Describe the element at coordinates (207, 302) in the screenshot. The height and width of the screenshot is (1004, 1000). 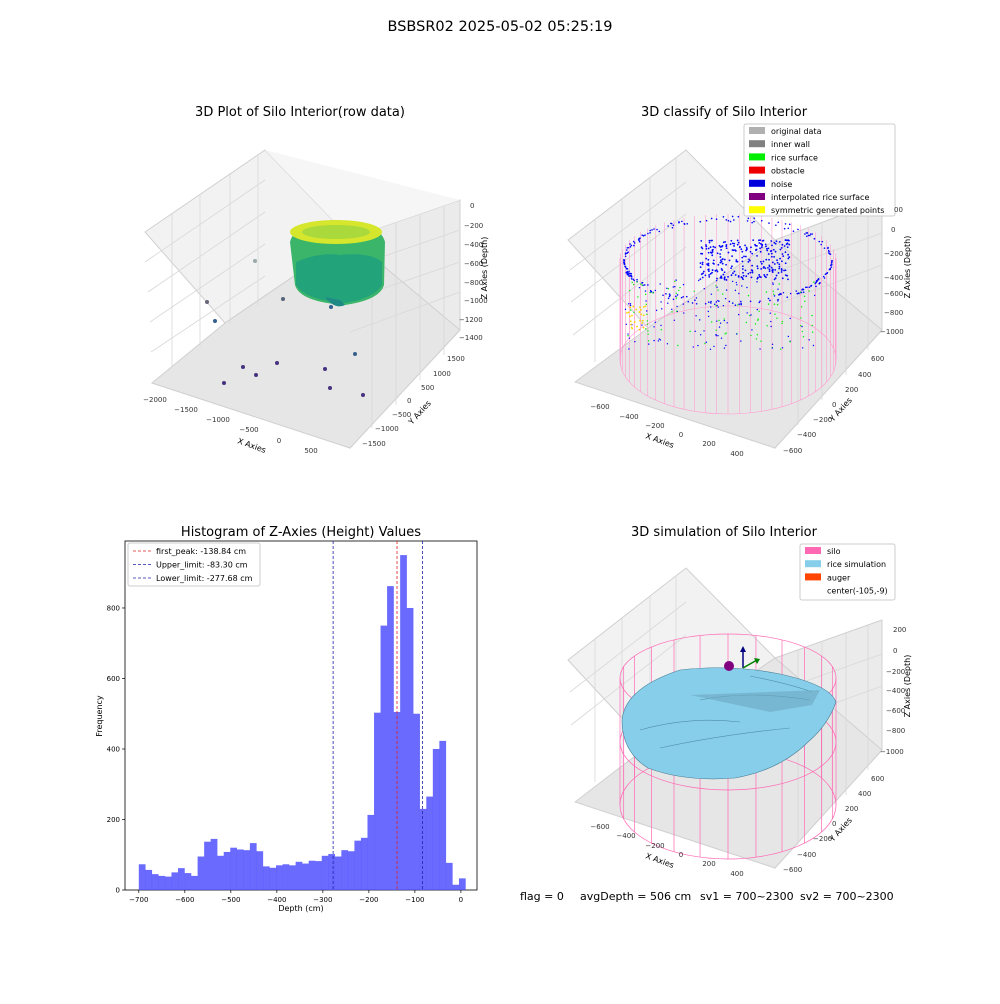
I see `panel1-point` at that location.